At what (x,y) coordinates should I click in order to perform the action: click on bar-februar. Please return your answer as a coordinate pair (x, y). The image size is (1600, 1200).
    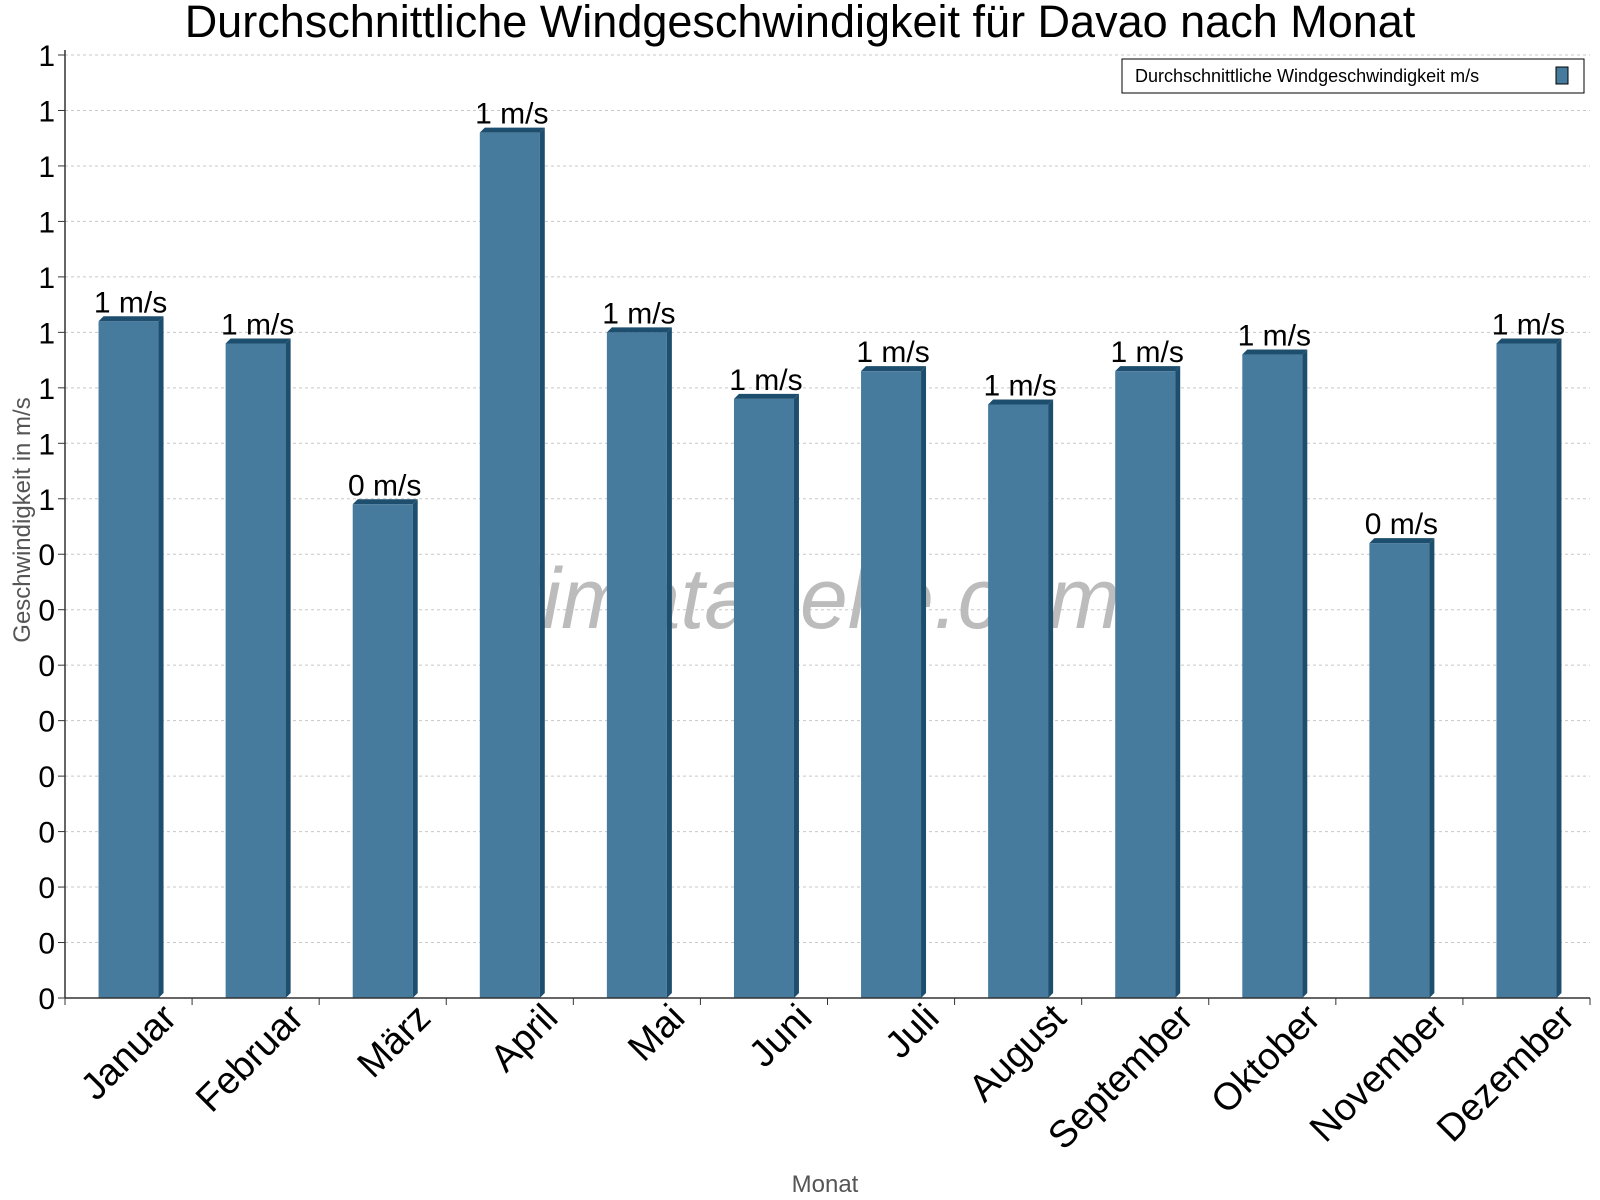
    Looking at the image, I should click on (258, 668).